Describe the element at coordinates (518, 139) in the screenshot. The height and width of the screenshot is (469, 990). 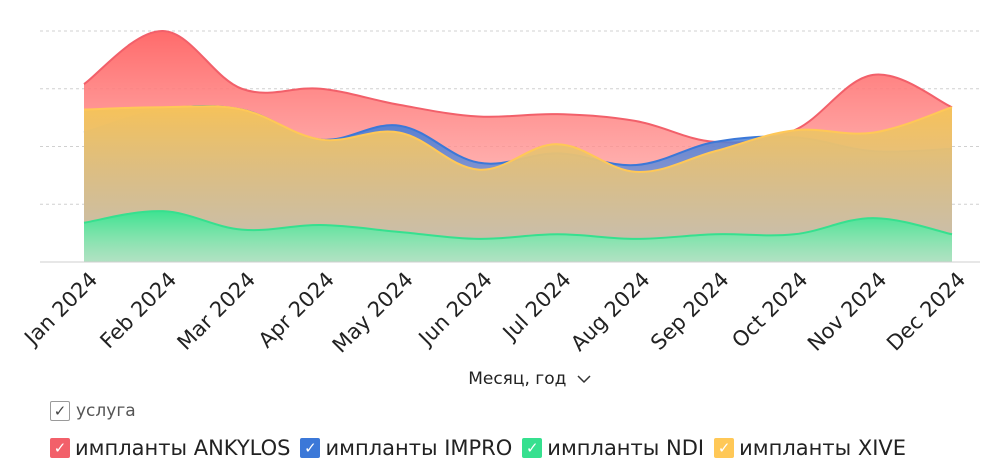
I see `series-area-xive-line` at that location.